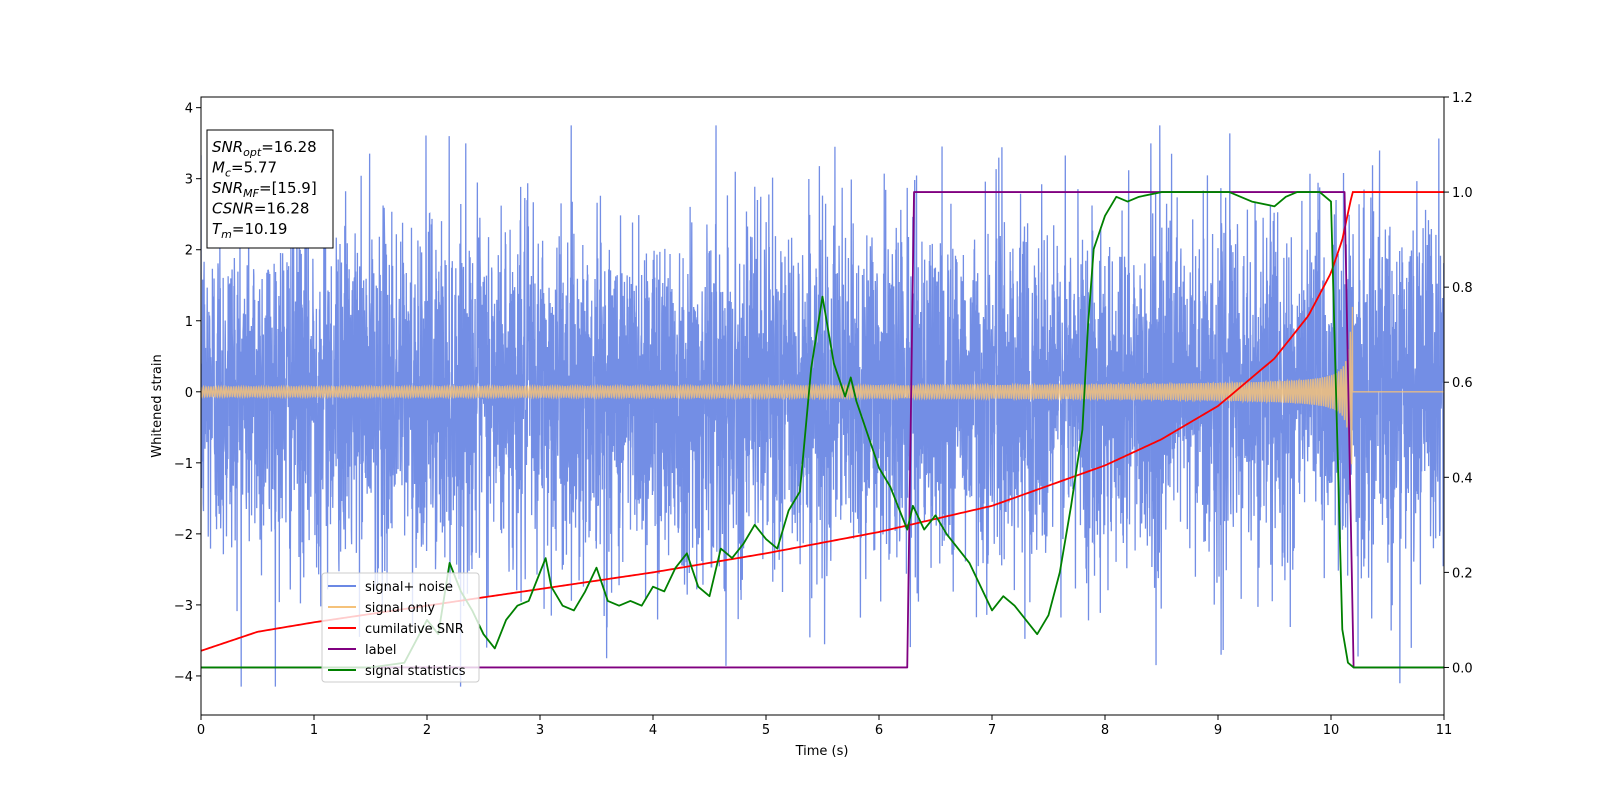 Image resolution: width=1600 pixels, height=800 pixels. I want to click on y-right-tick-label: 0.8, so click(1462, 288).